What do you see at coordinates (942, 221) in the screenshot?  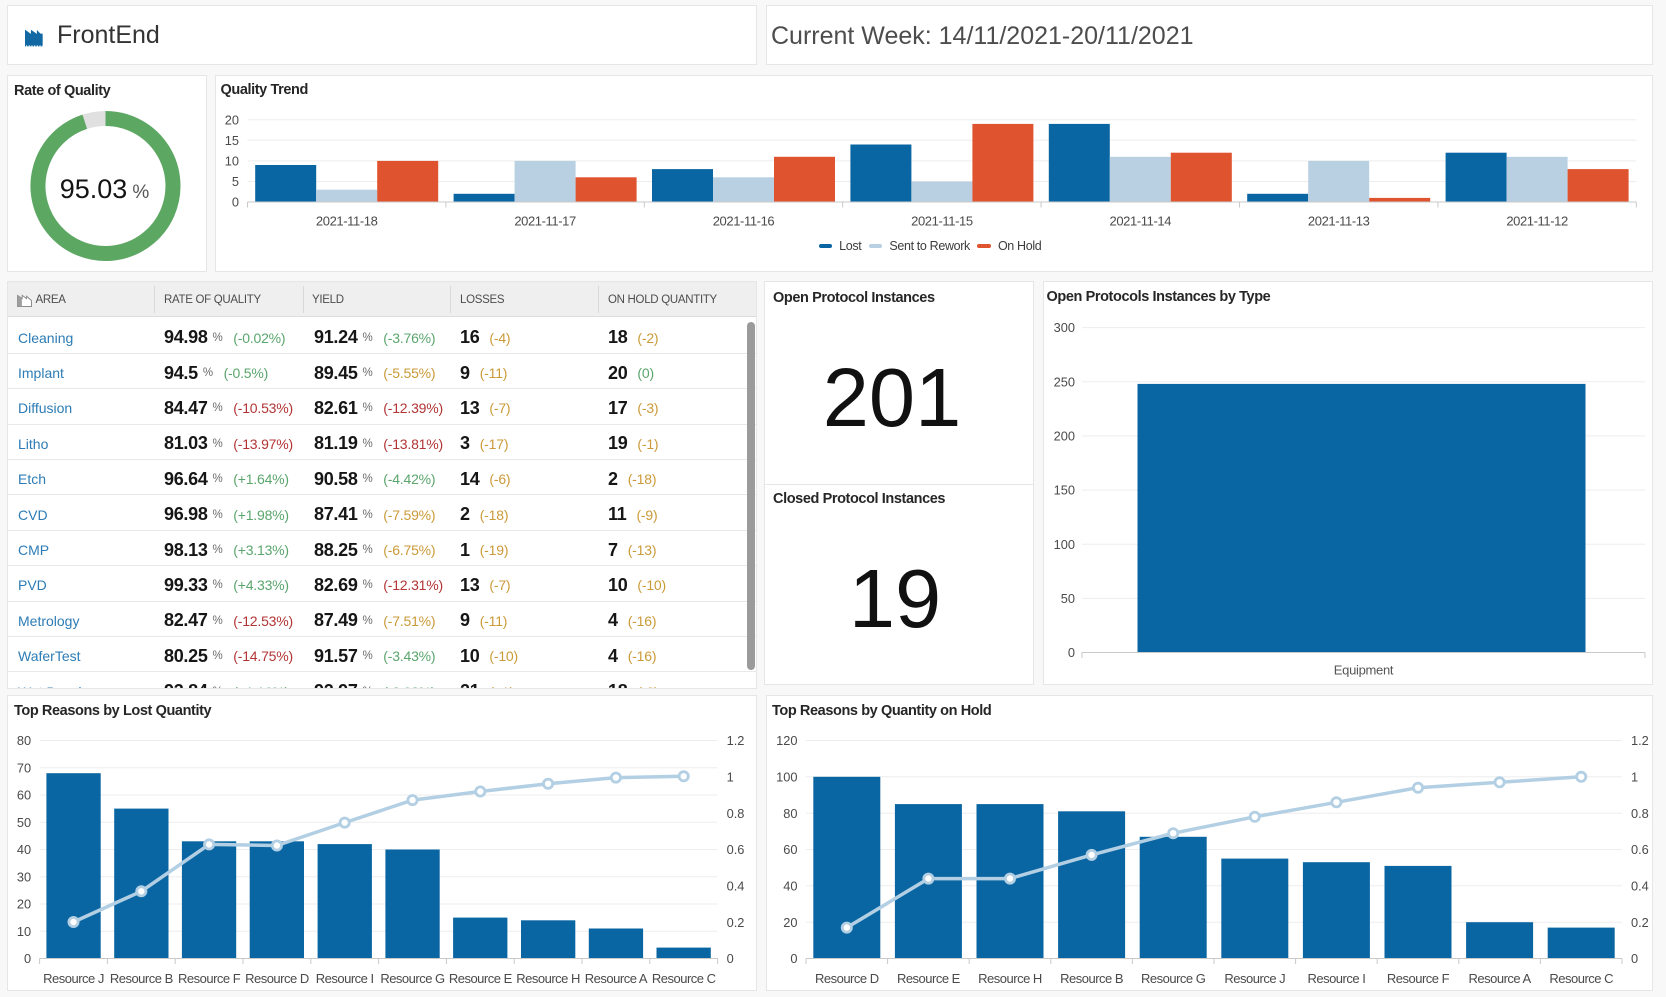 I see `svg-text: 2021-11-15` at bounding box center [942, 221].